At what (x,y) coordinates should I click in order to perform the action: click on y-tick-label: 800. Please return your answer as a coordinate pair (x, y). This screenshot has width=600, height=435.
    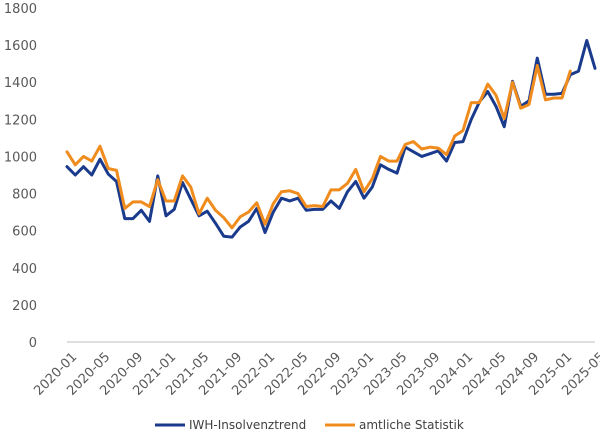
    Looking at the image, I should click on (24, 195).